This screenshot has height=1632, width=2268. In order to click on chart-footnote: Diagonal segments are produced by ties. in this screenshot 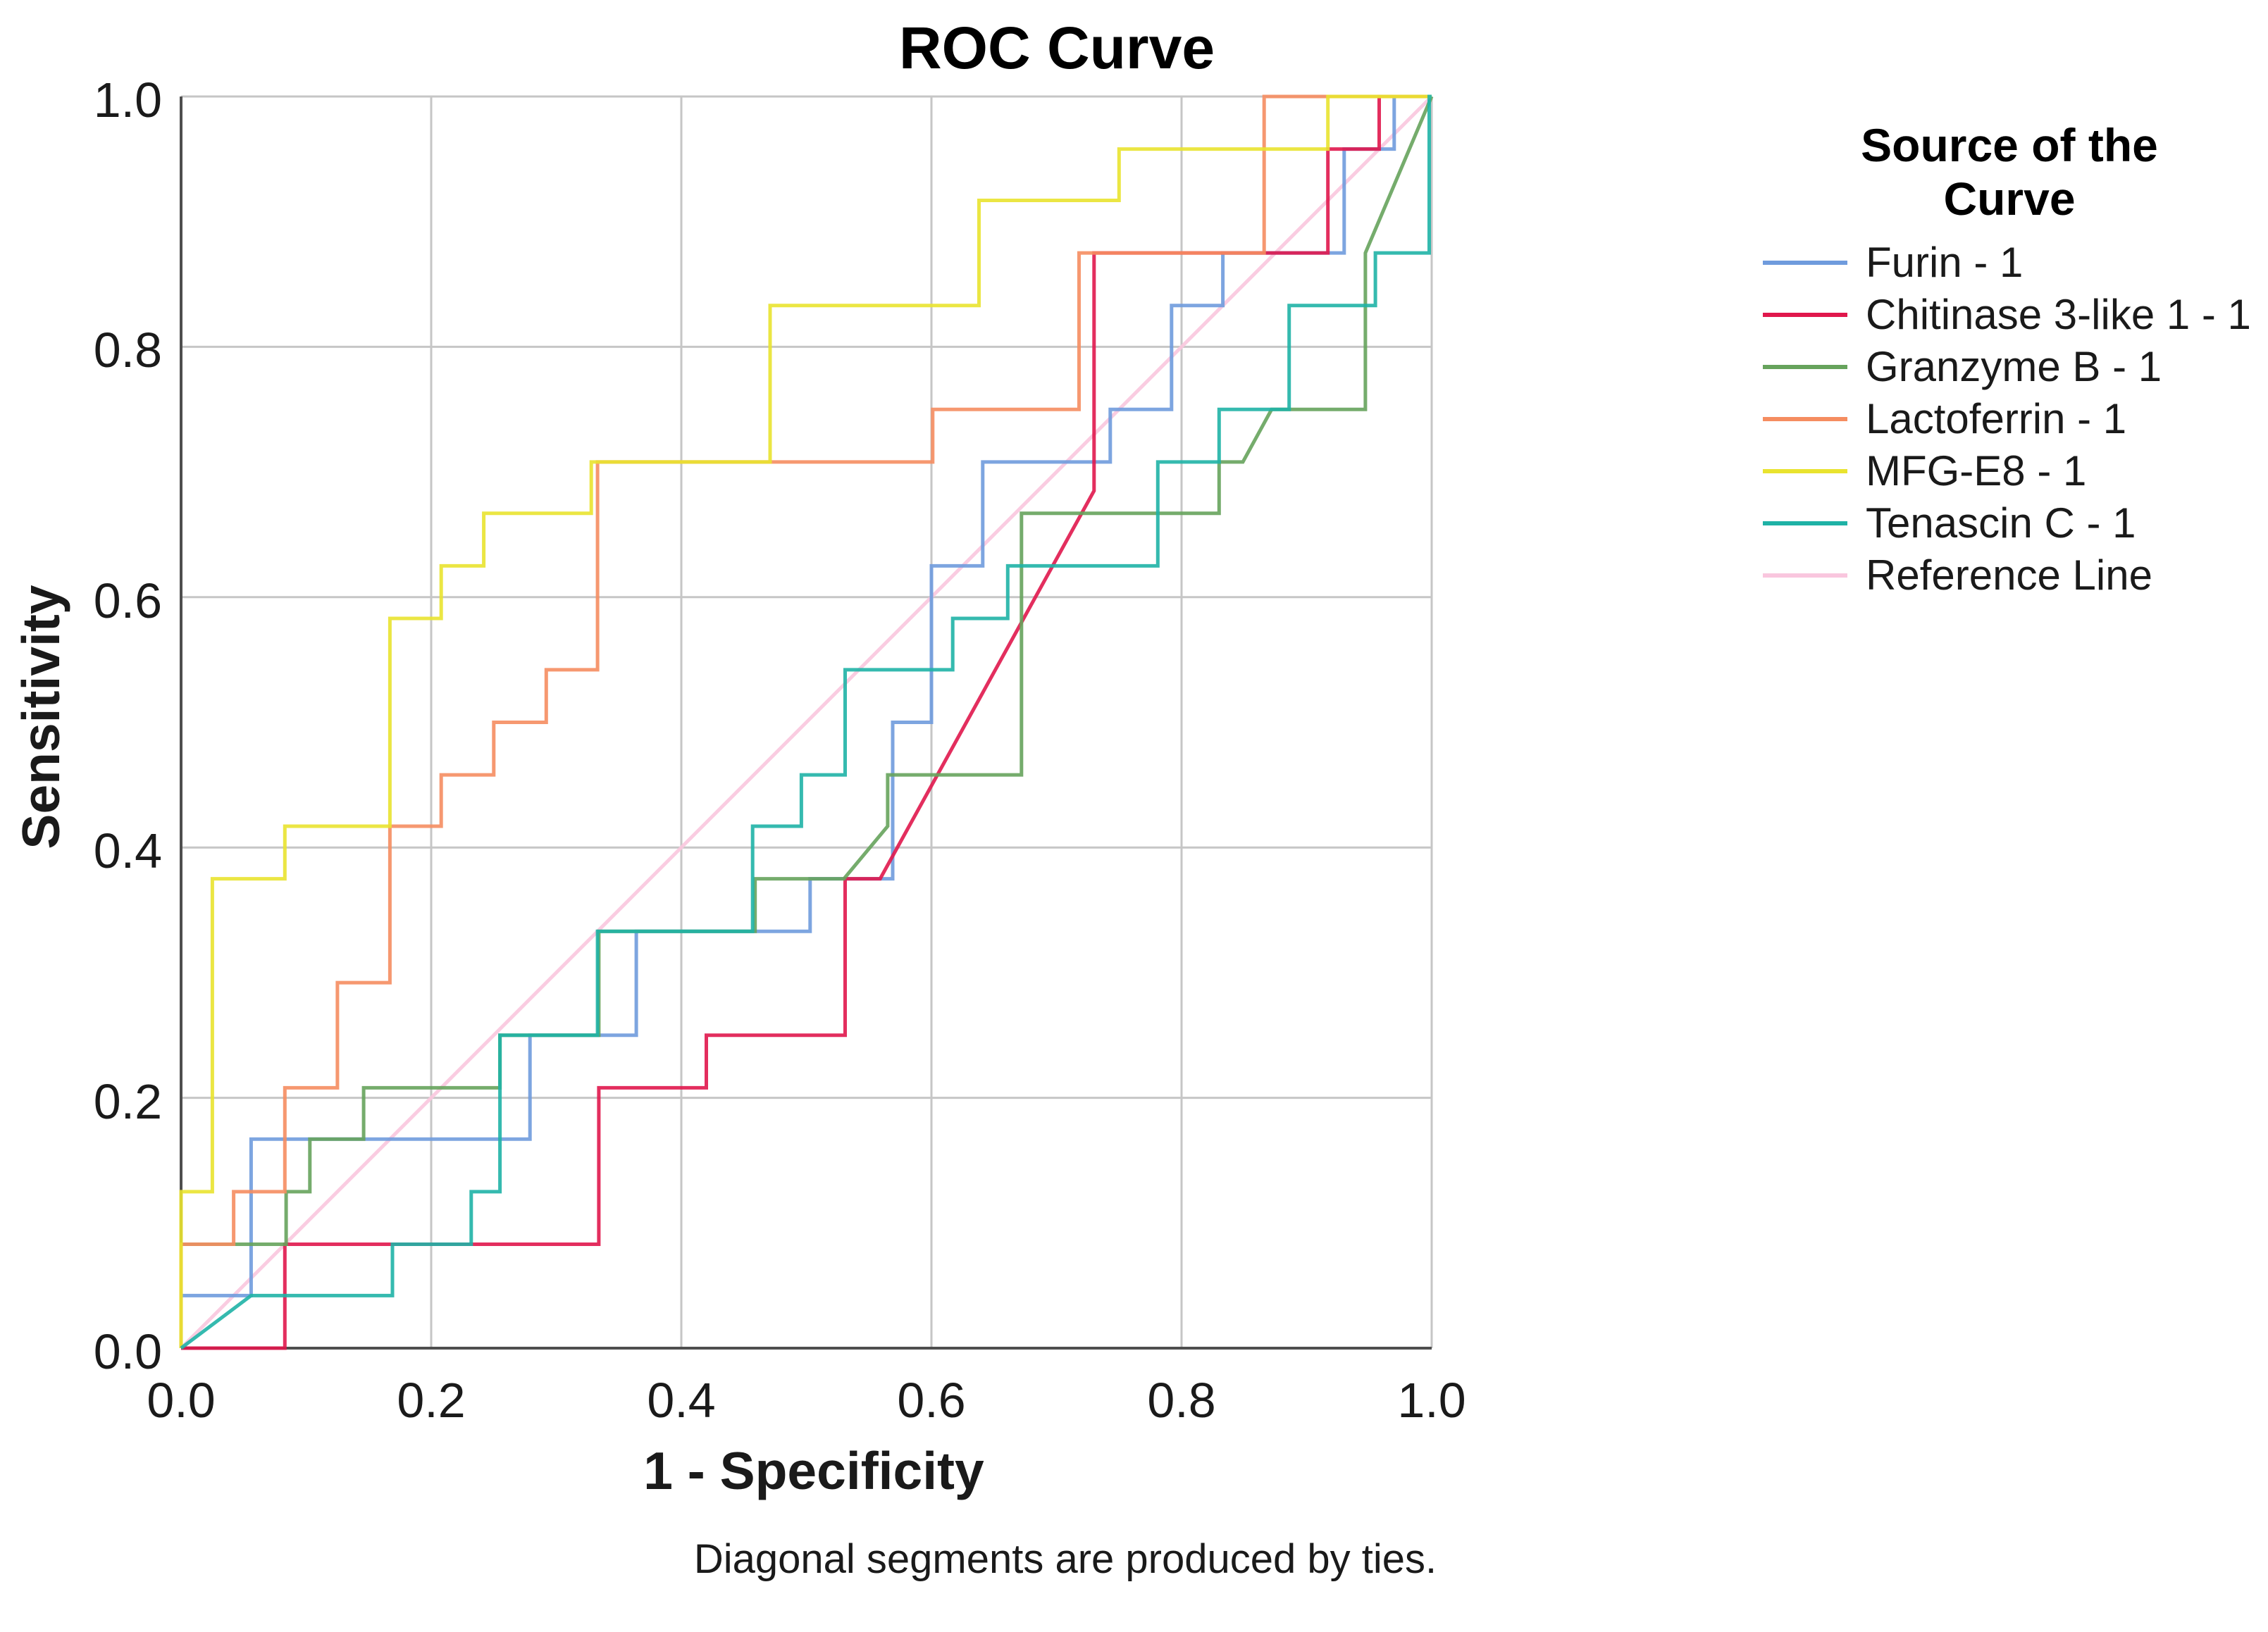, I will do `click(1065, 1559)`.